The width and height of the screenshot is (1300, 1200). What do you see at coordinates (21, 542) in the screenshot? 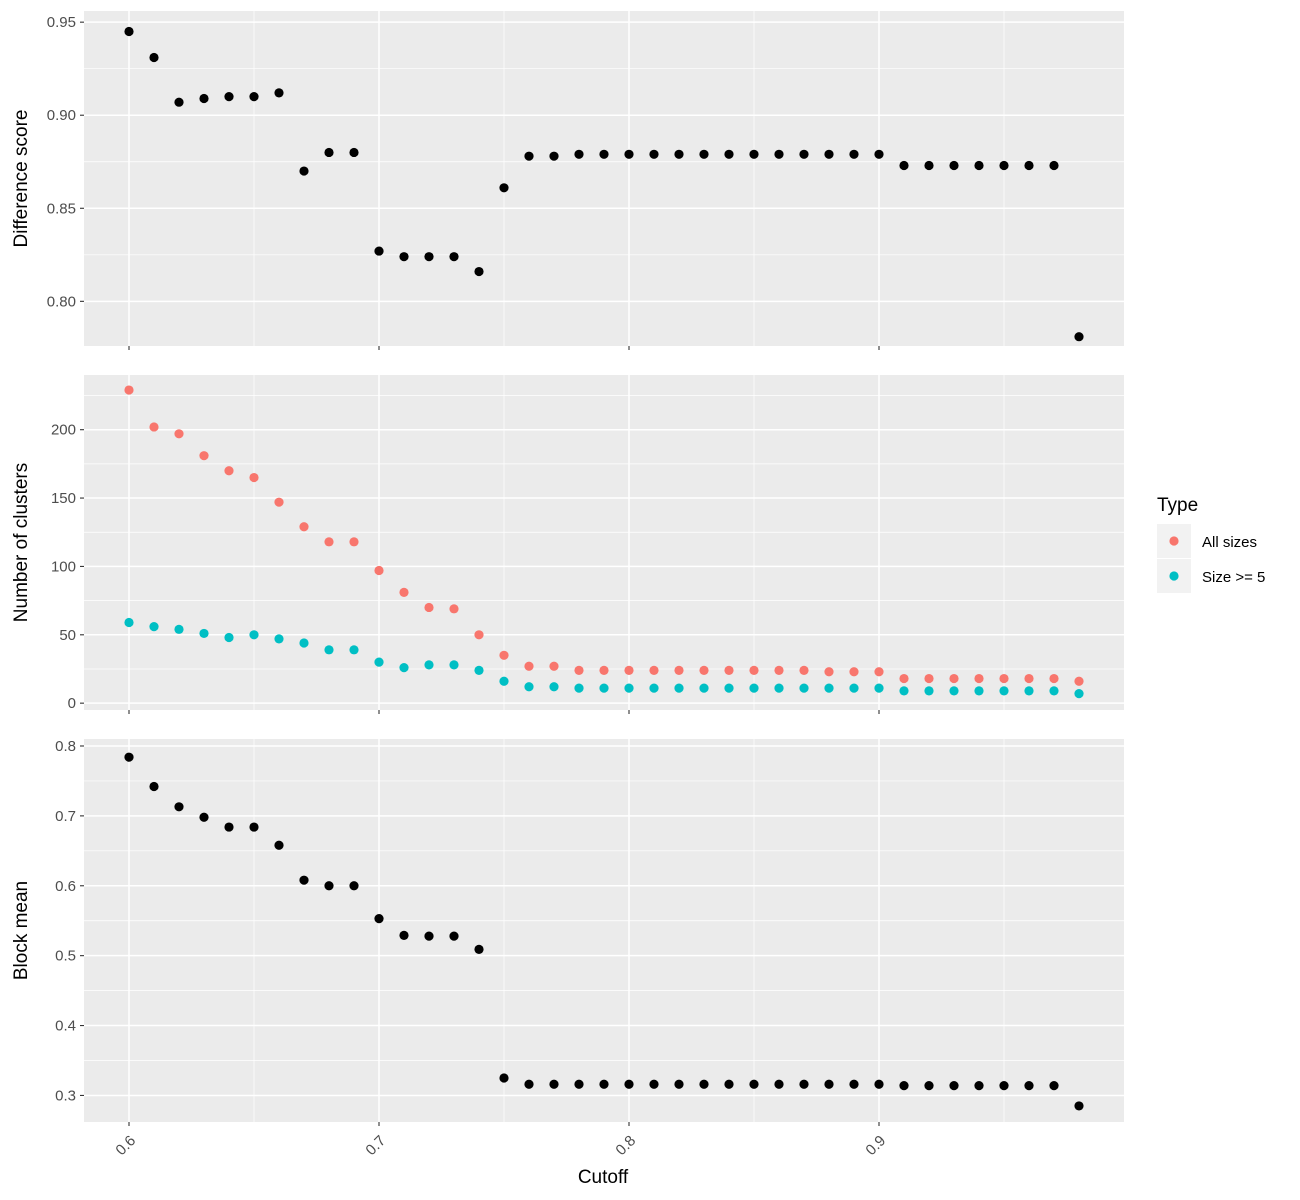
I see `y-axis-title-number-of-clusters: Number of clusters` at bounding box center [21, 542].